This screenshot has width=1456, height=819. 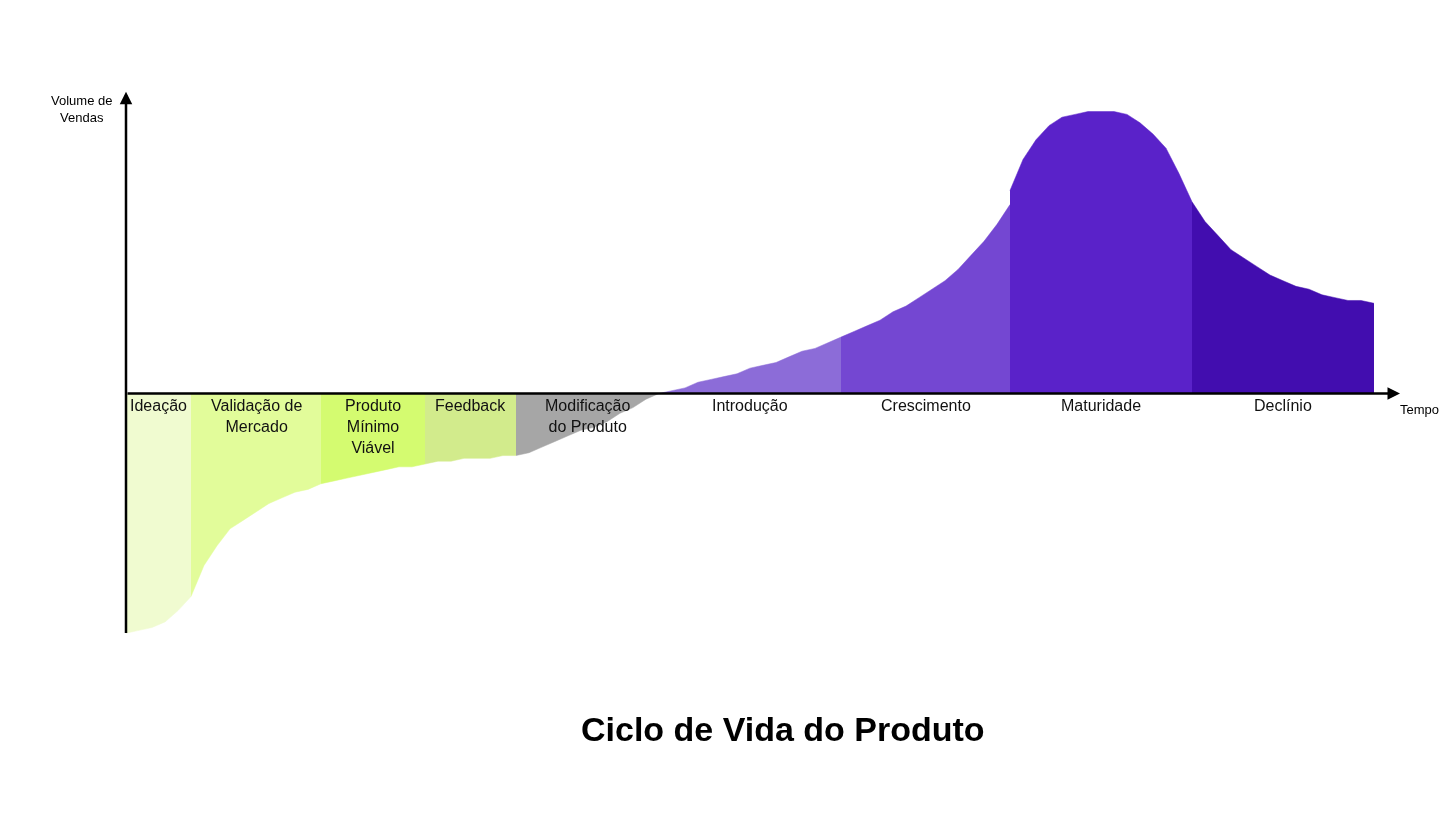 I want to click on series-label: Introdução, so click(x=750, y=405).